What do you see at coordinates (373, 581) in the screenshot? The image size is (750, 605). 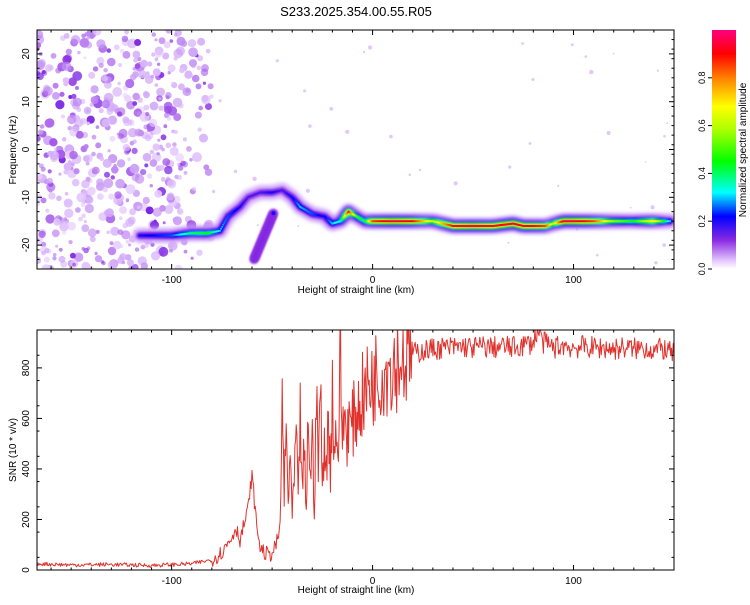 I see `x-tick-label: 0` at bounding box center [373, 581].